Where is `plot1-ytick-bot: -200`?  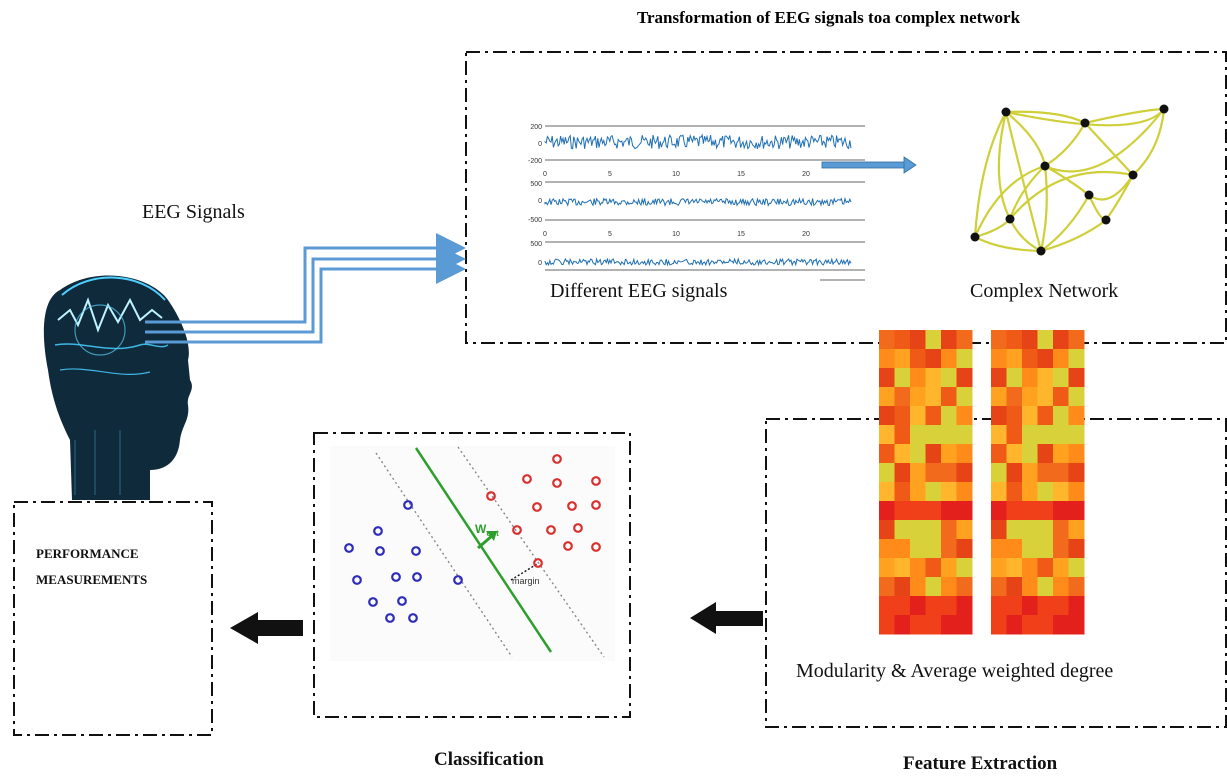
plot1-ytick-bot: -200 is located at coordinates (535, 161).